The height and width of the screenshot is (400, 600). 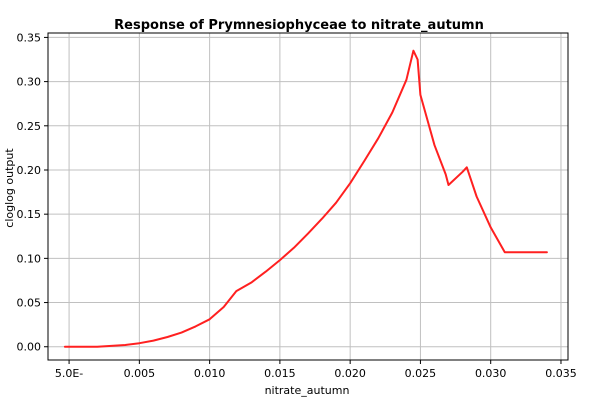 I want to click on x-tick-label: 0.015, so click(x=280, y=373).